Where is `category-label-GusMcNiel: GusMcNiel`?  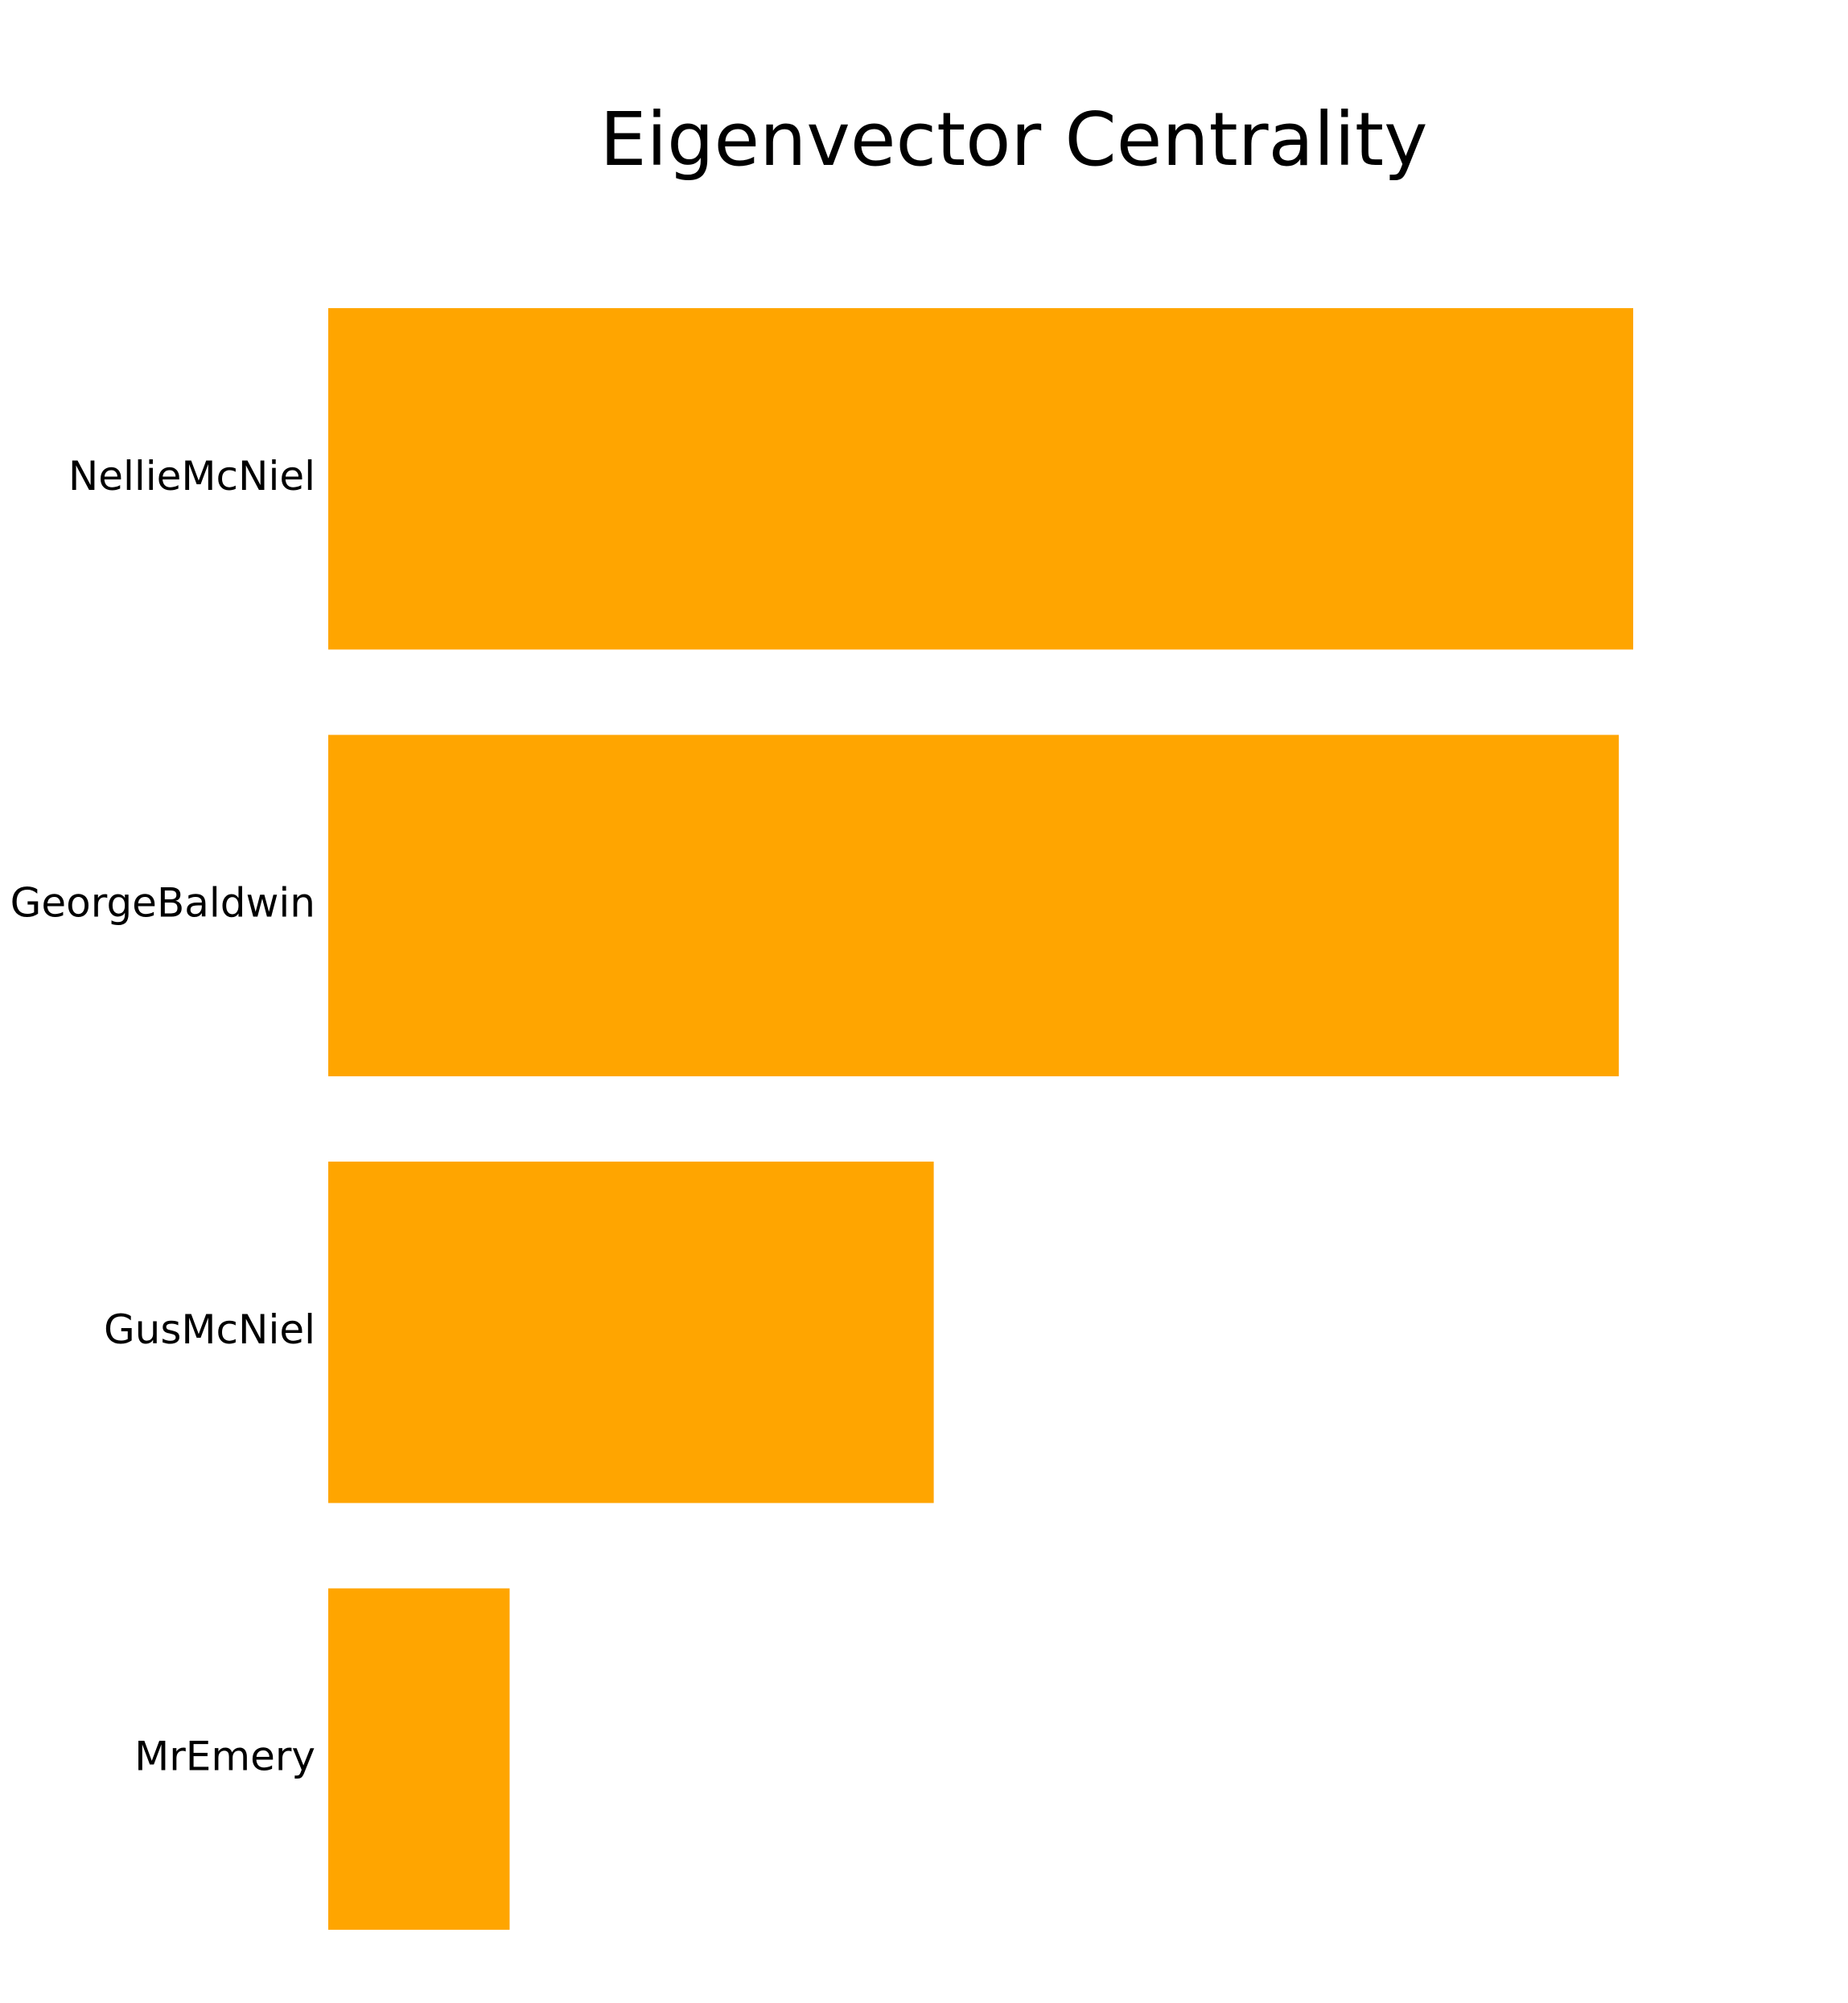 category-label-GusMcNiel: GusMcNiel is located at coordinates (209, 1329).